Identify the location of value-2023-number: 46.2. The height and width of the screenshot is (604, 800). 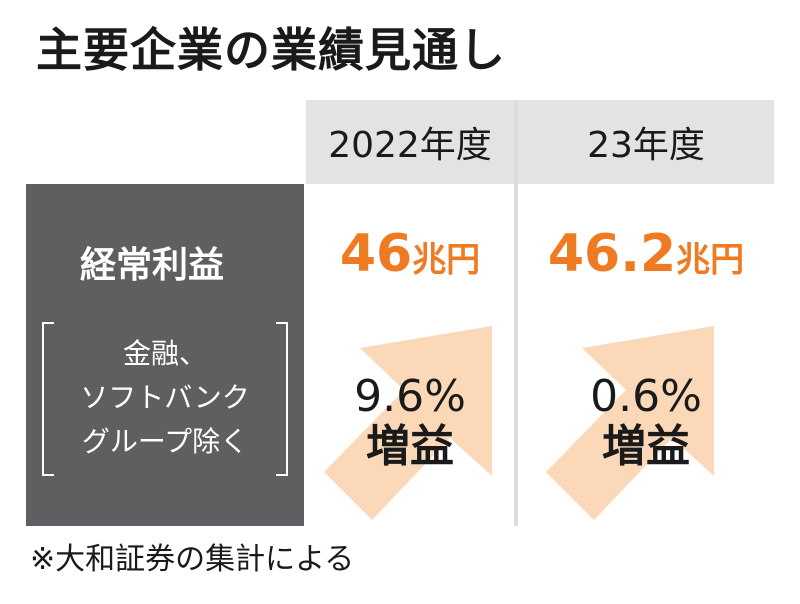
(612, 254).